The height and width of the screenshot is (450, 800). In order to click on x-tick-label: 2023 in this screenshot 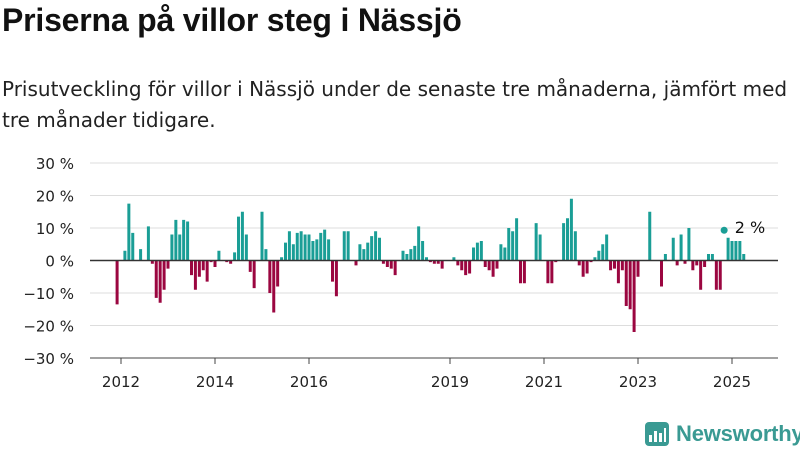, I will do `click(638, 382)`.